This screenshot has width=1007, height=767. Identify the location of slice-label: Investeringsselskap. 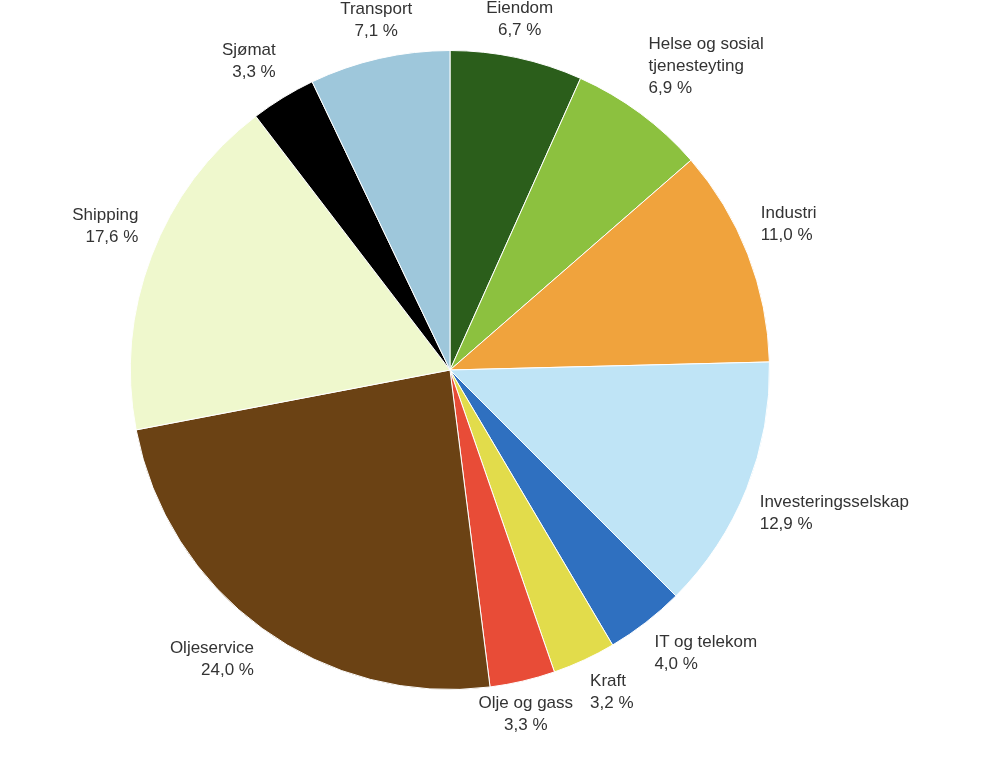
(834, 501).